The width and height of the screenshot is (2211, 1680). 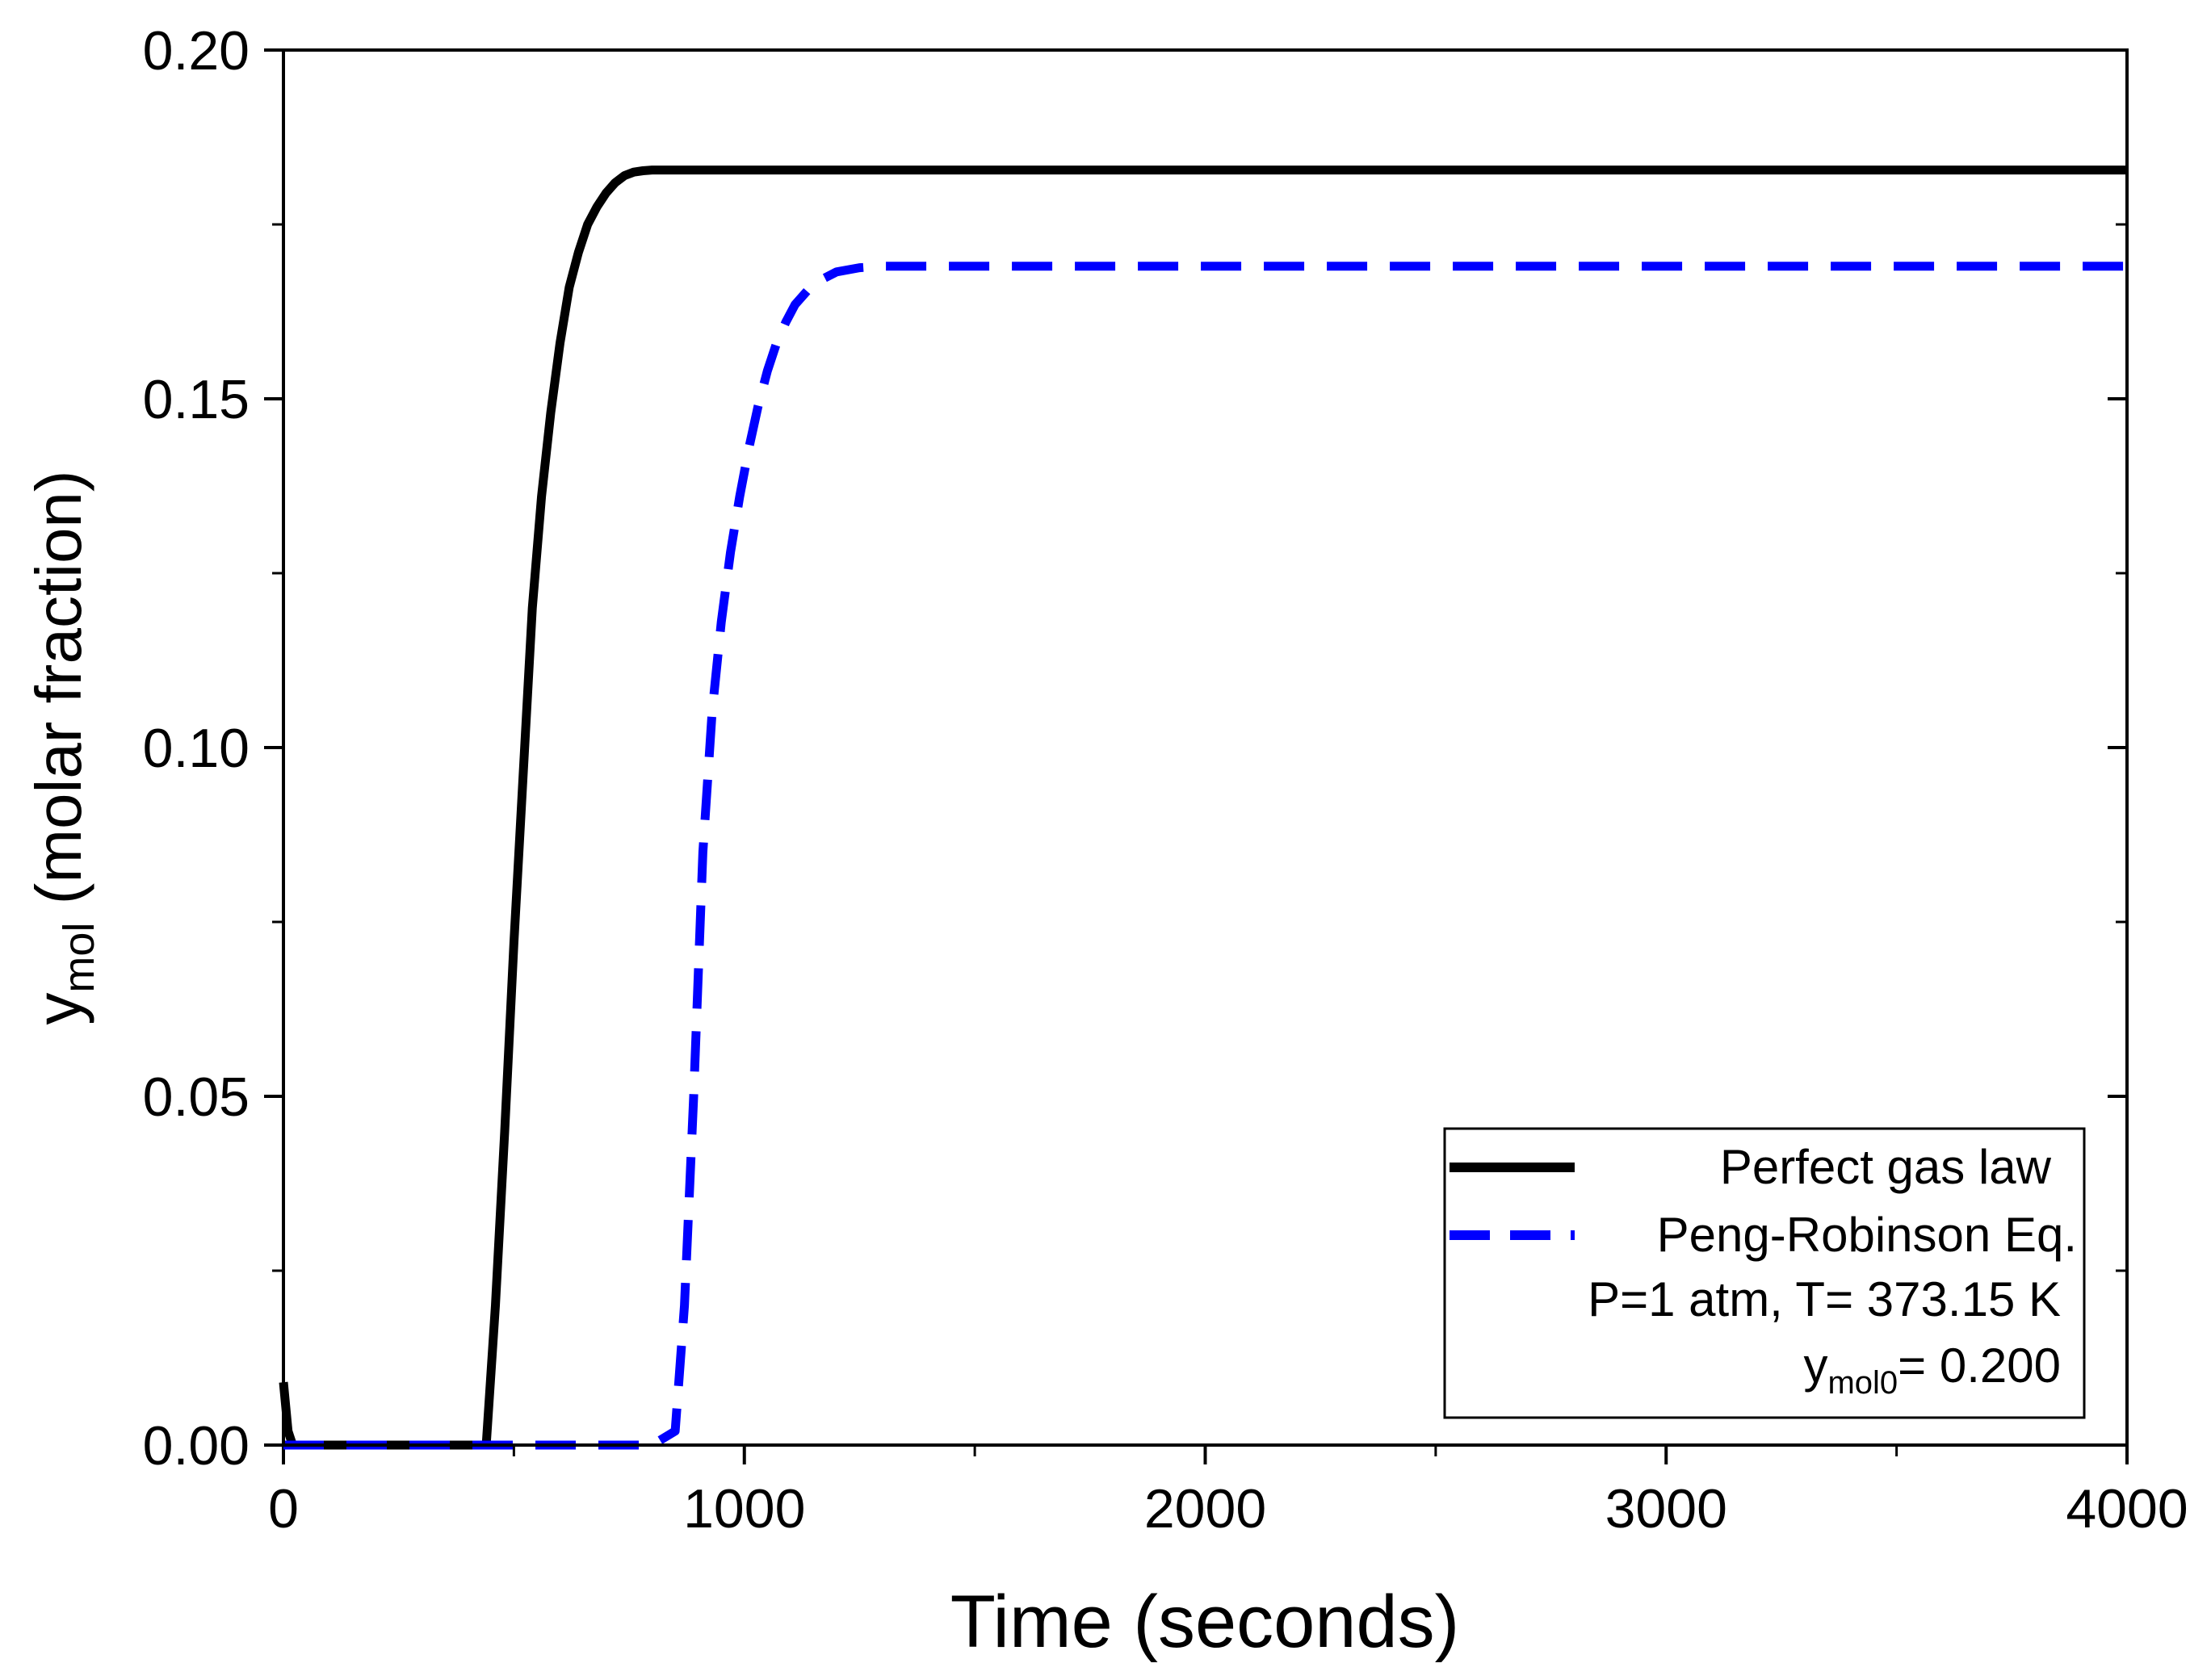 I want to click on y-axis-label: ymol (molar fraction), so click(x=63, y=747).